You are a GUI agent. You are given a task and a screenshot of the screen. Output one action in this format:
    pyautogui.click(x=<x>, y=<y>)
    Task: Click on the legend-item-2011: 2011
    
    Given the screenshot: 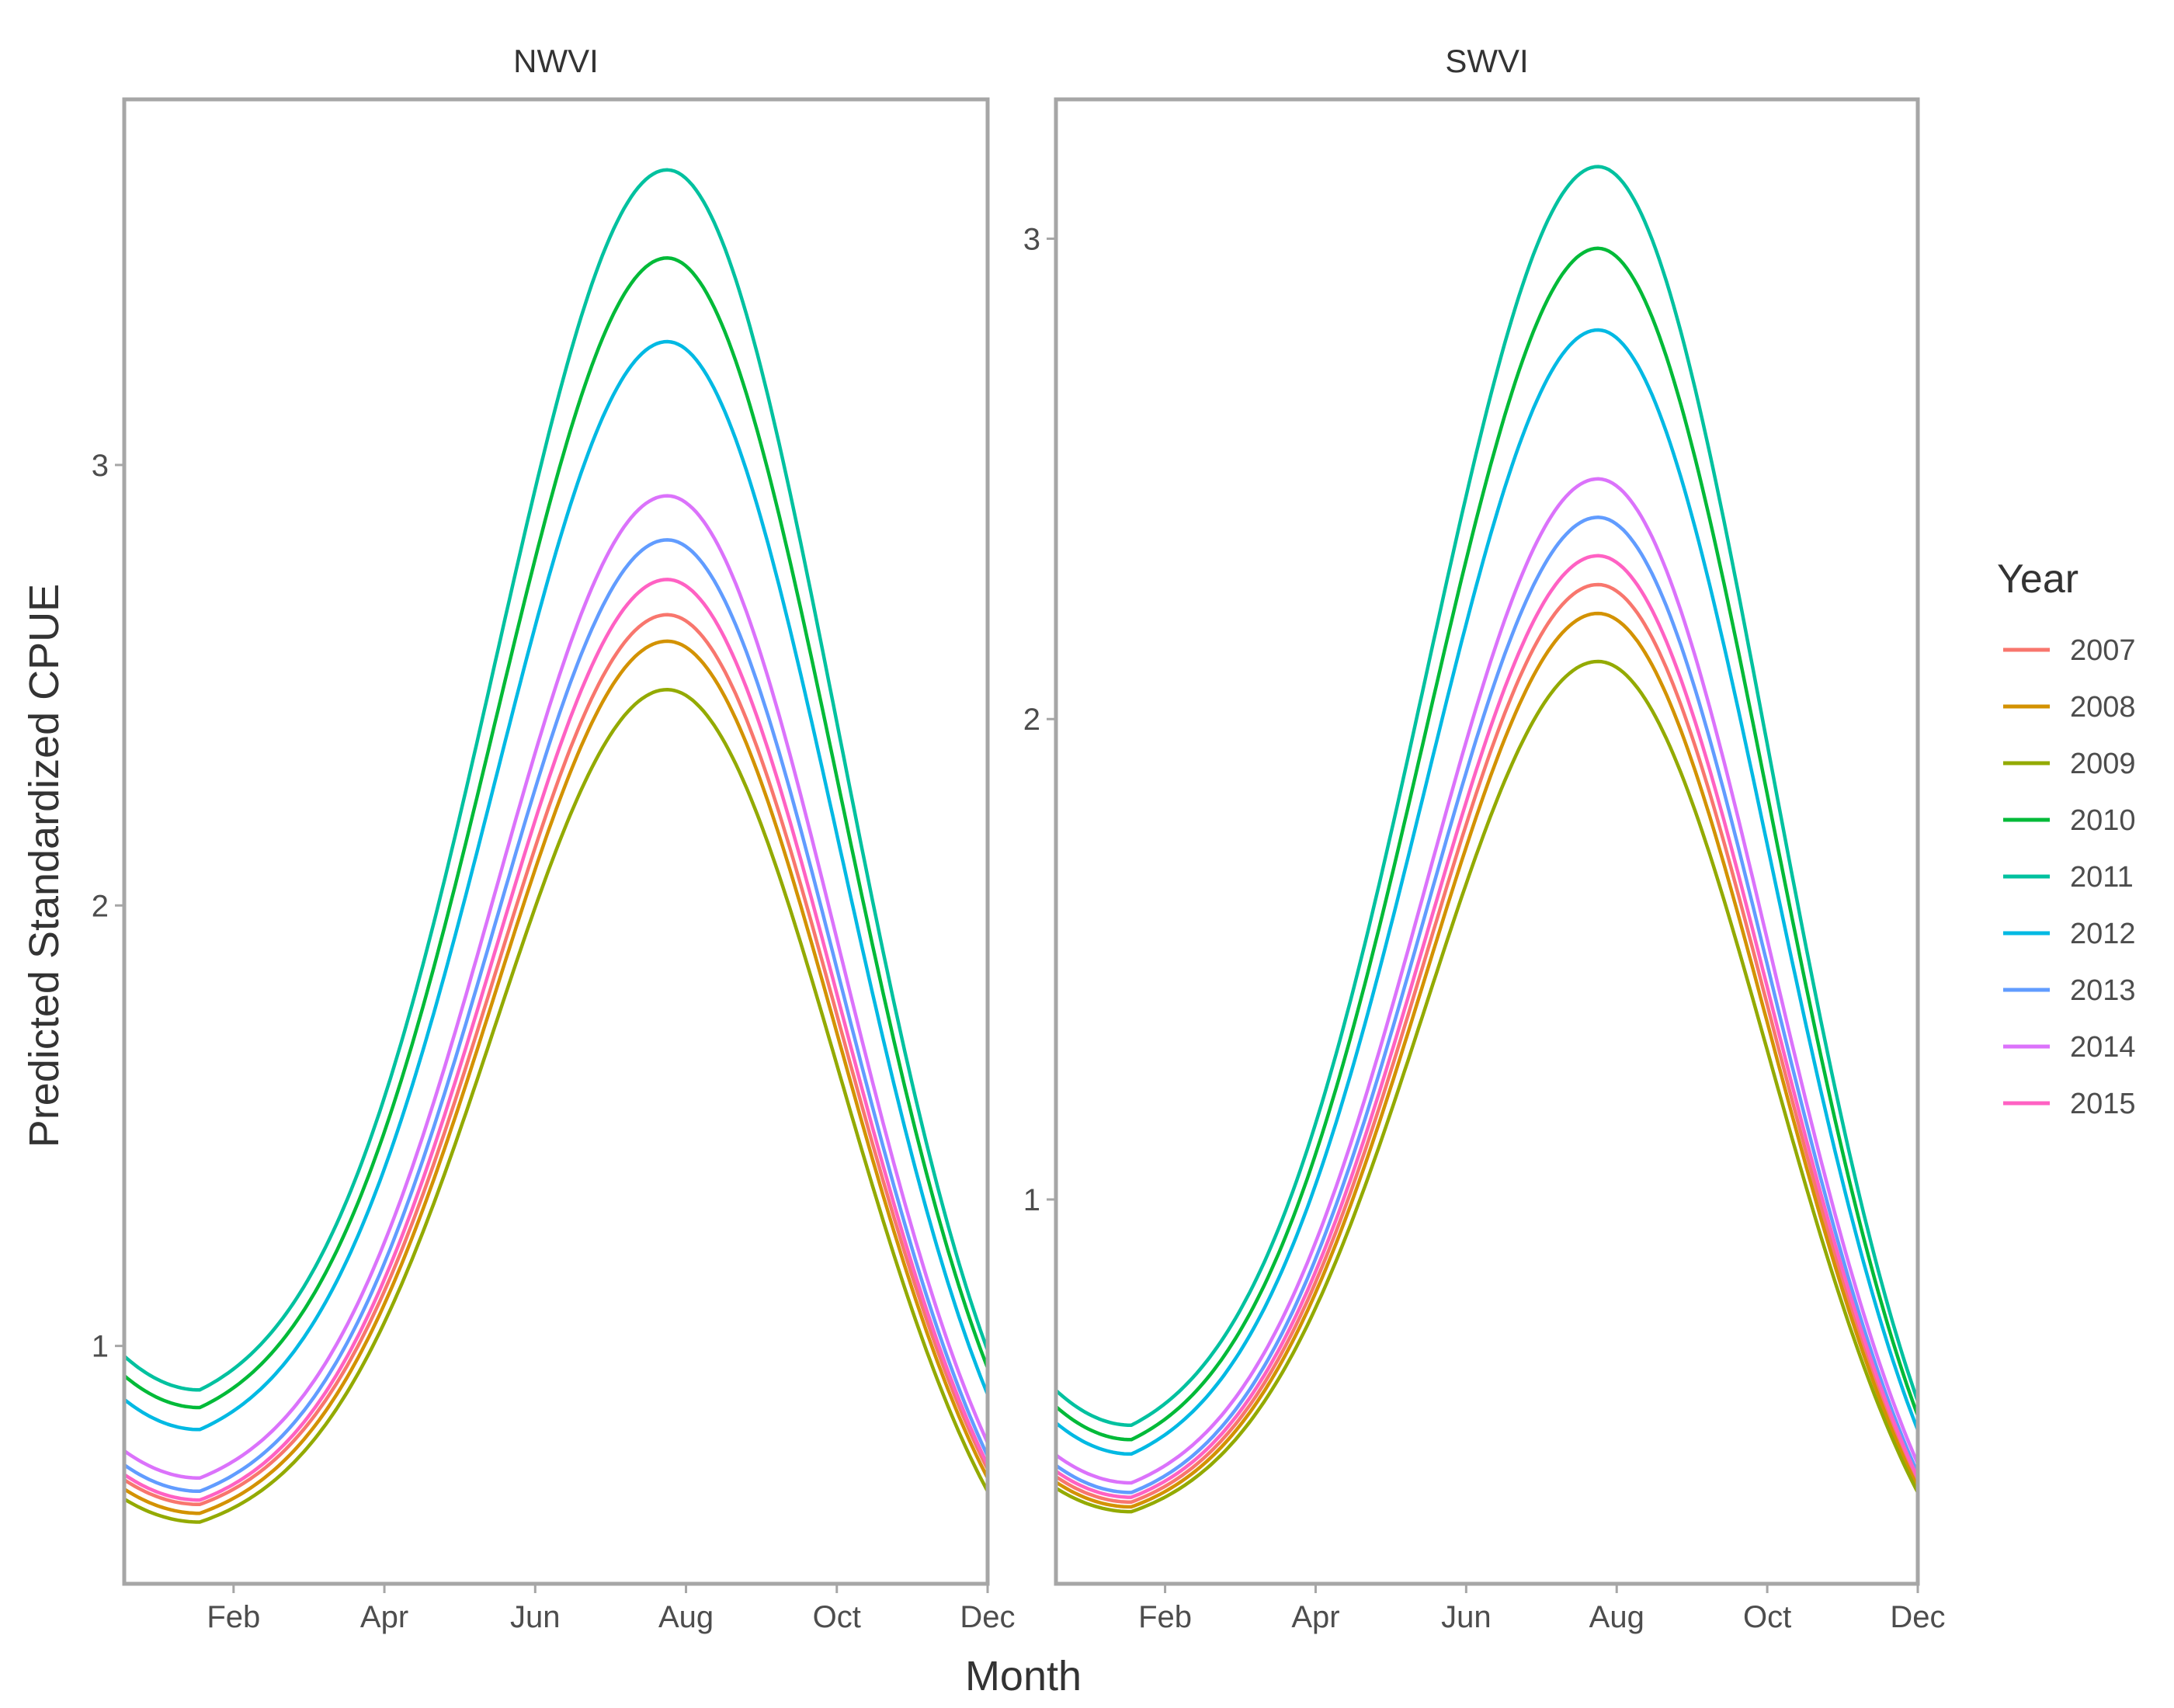 What is the action you would take?
    pyautogui.click(x=2069, y=878)
    